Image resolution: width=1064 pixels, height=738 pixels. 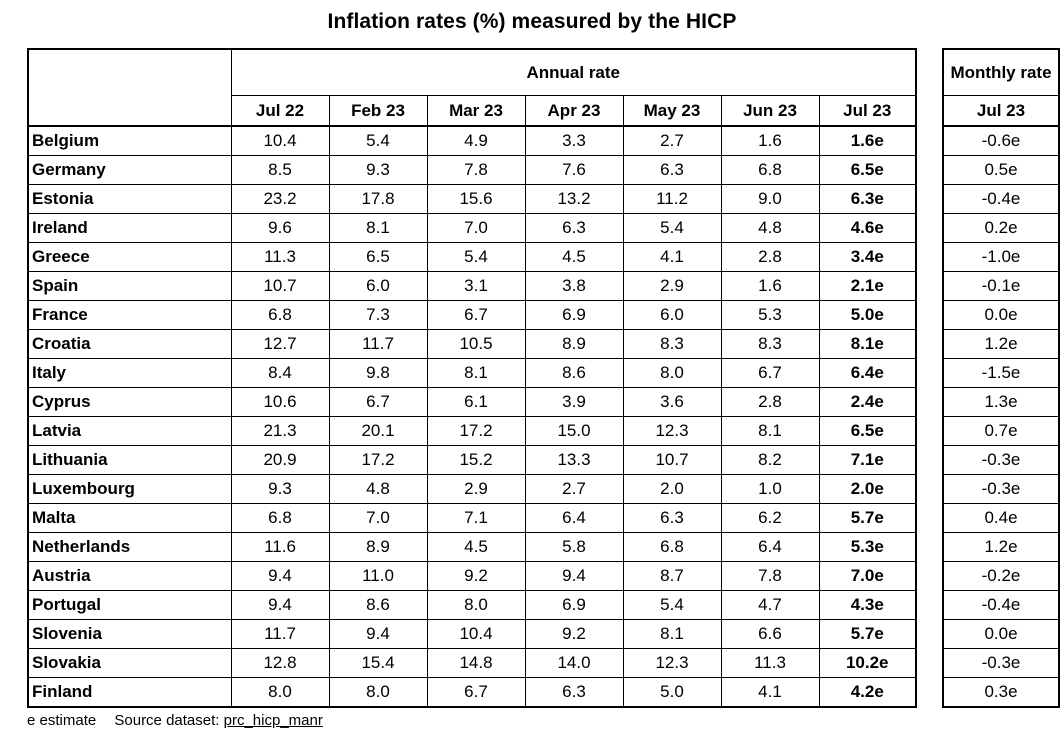 I want to click on monthly-rate-cell: 0.2e, so click(x=1001, y=228).